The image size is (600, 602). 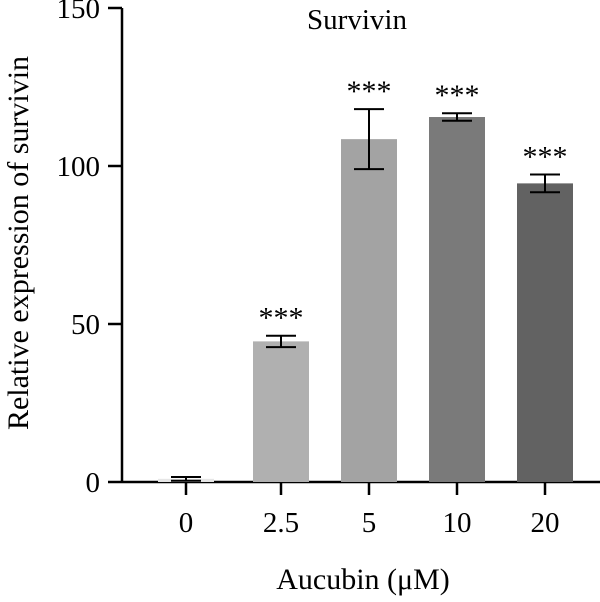 What do you see at coordinates (93, 483) in the screenshot?
I see `y-tick-label: 0` at bounding box center [93, 483].